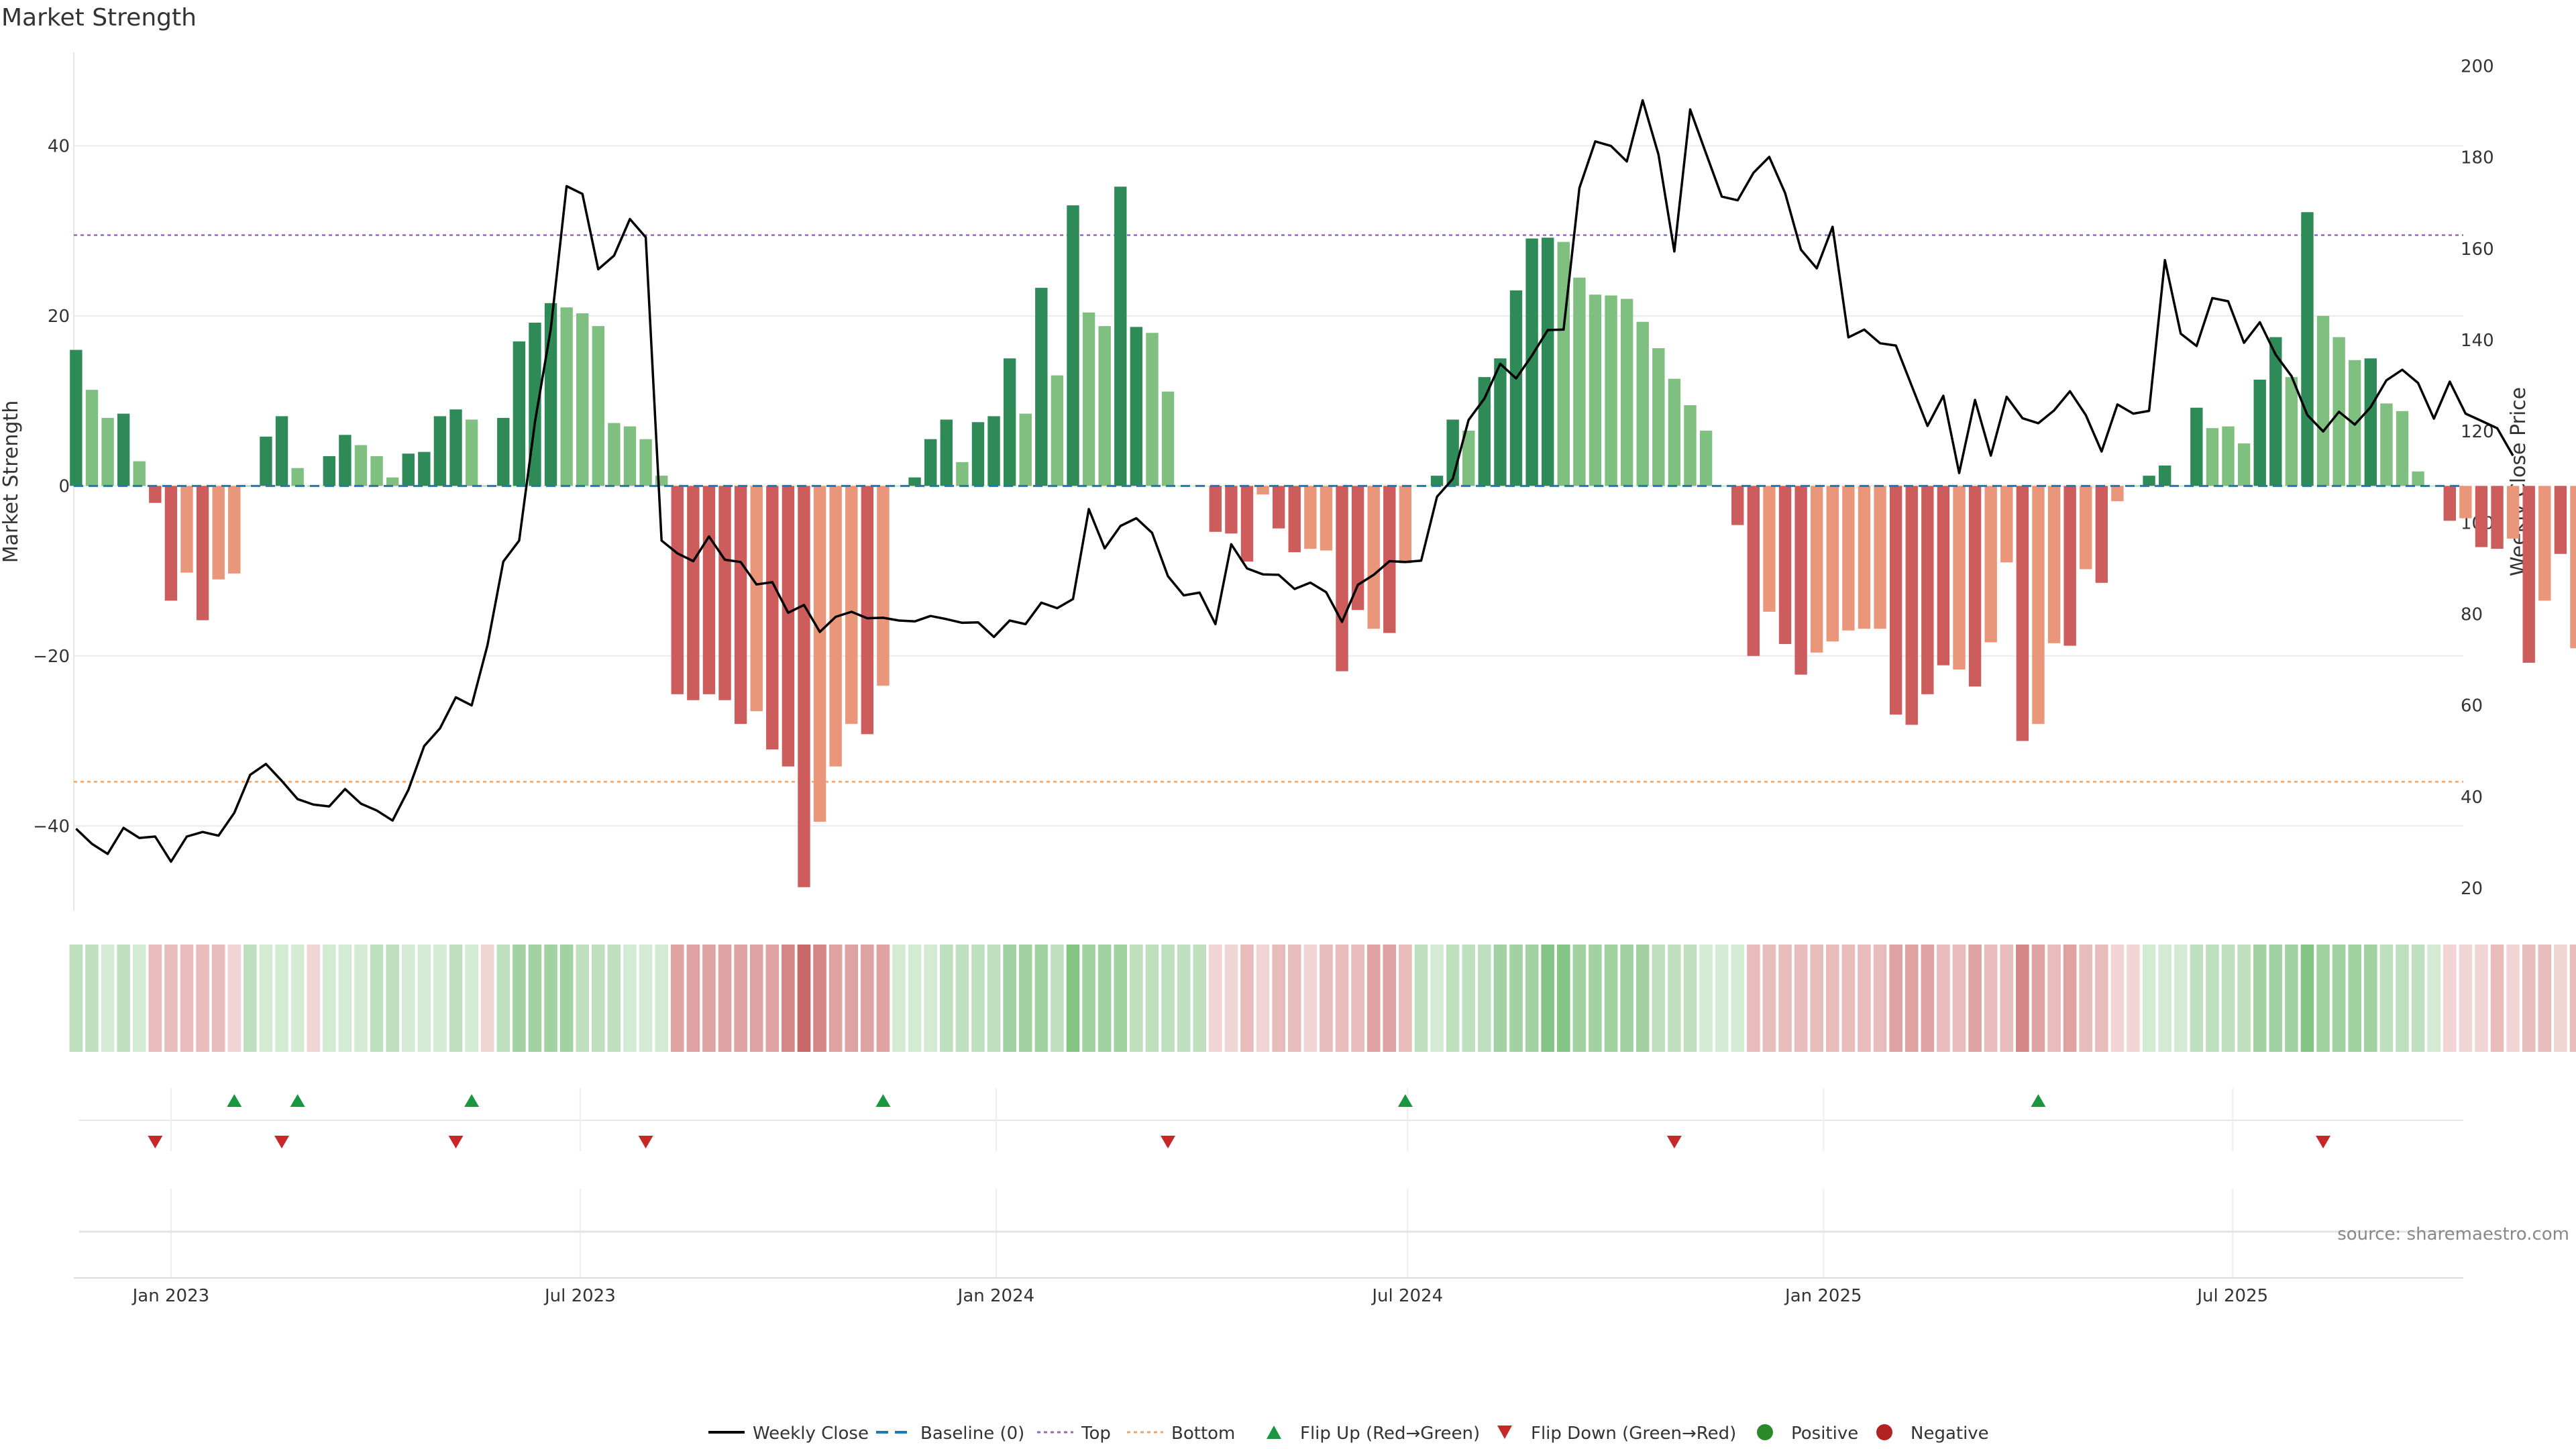 Image resolution: width=2576 pixels, height=1449 pixels. What do you see at coordinates (2472, 798) in the screenshot?
I see `y2-tick-label: 40` at bounding box center [2472, 798].